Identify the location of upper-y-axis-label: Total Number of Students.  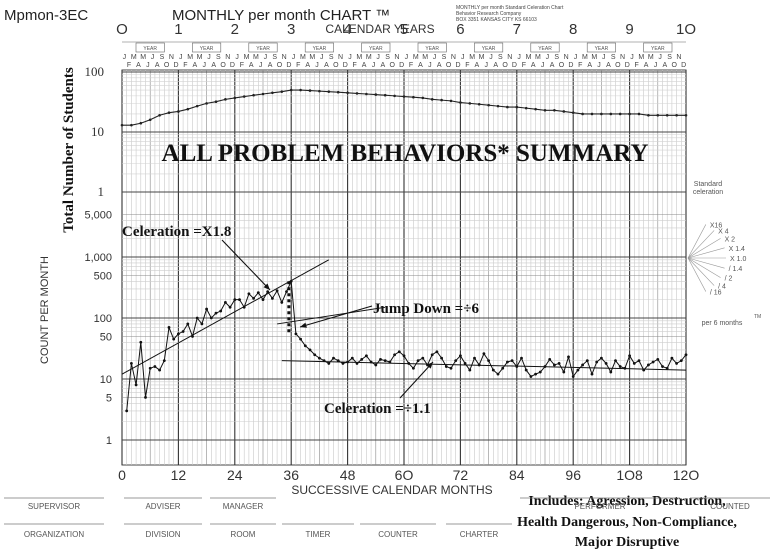
(69, 150).